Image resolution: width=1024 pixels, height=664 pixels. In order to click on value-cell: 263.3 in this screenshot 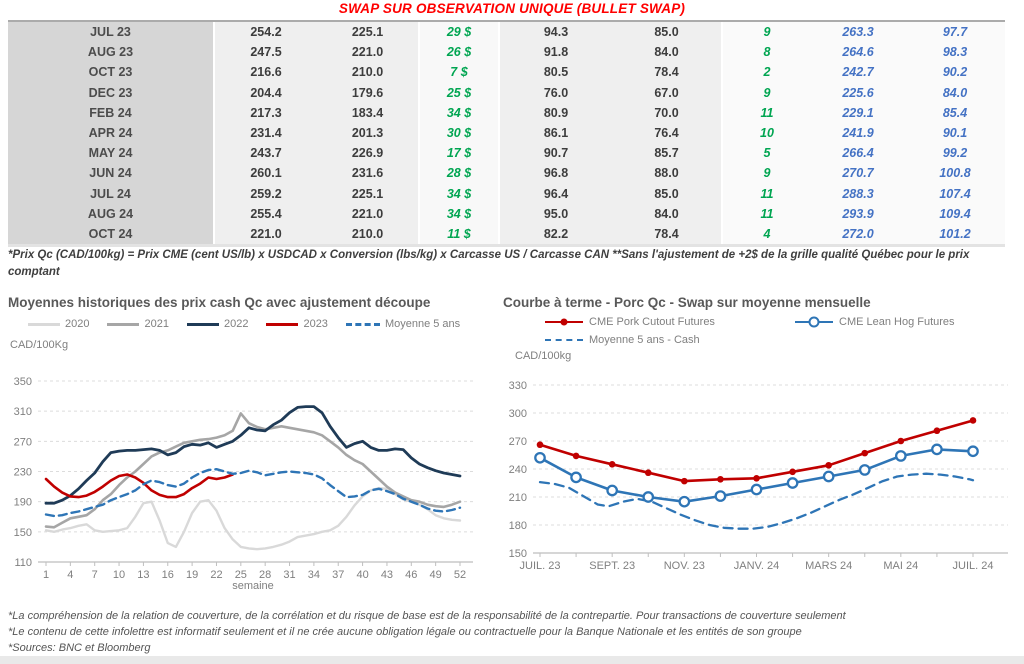, I will do `click(858, 32)`.